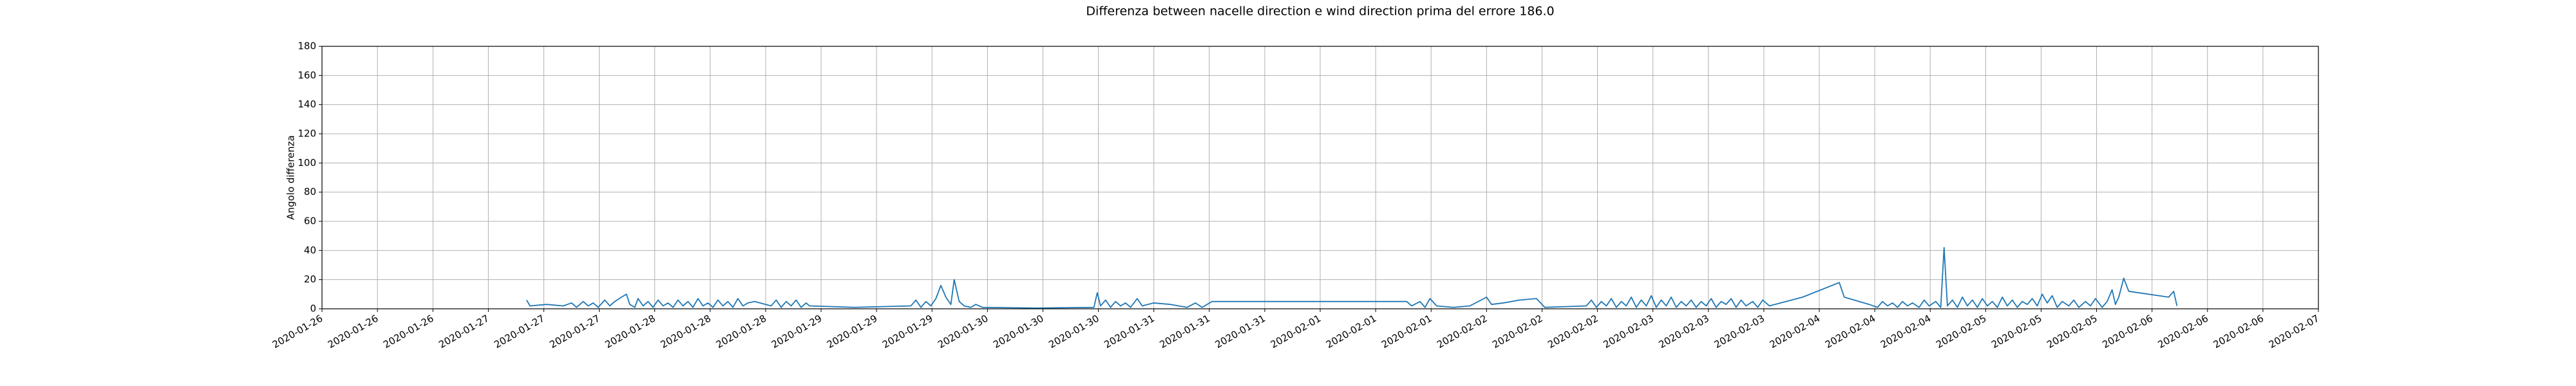  What do you see at coordinates (310, 192) in the screenshot?
I see `y-tick-label: 80` at bounding box center [310, 192].